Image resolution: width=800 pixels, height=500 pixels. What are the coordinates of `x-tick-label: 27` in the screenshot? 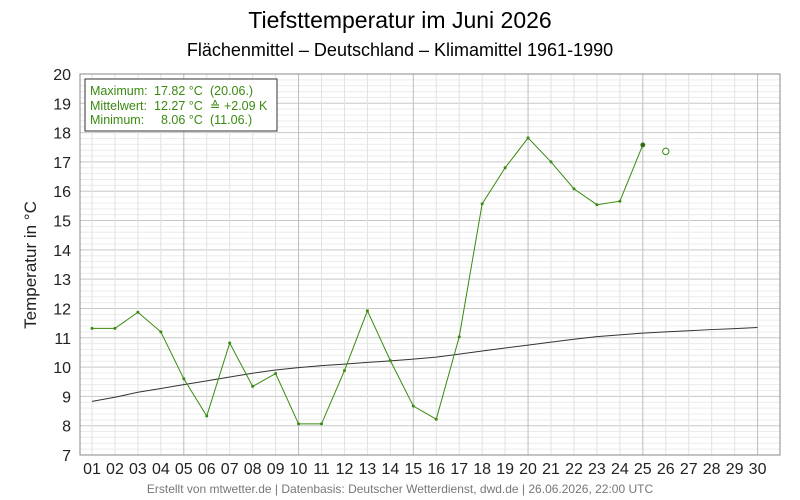 It's located at (689, 469).